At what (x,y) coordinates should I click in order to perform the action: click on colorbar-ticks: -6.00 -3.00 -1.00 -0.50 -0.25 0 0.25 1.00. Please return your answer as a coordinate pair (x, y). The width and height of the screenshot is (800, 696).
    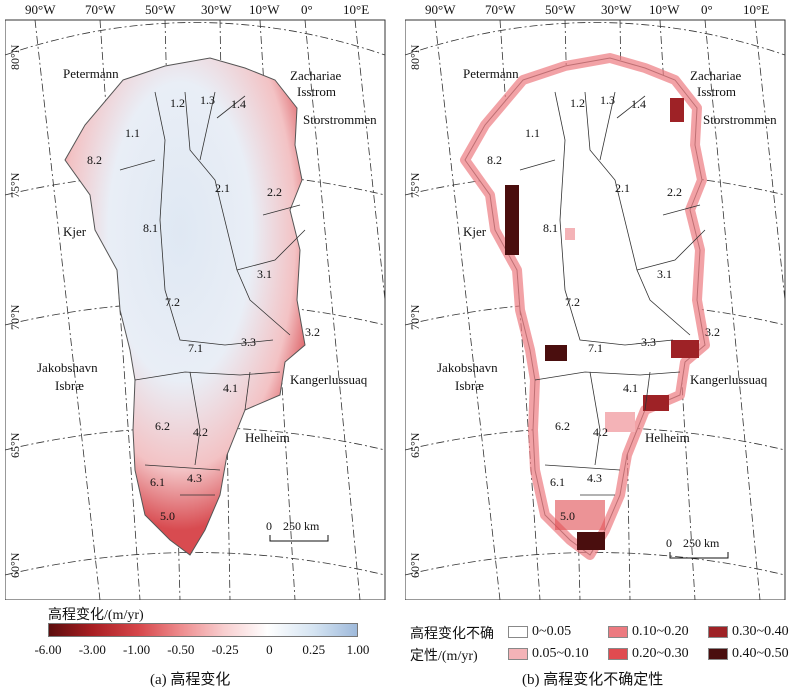
    Looking at the image, I should click on (200, 651).